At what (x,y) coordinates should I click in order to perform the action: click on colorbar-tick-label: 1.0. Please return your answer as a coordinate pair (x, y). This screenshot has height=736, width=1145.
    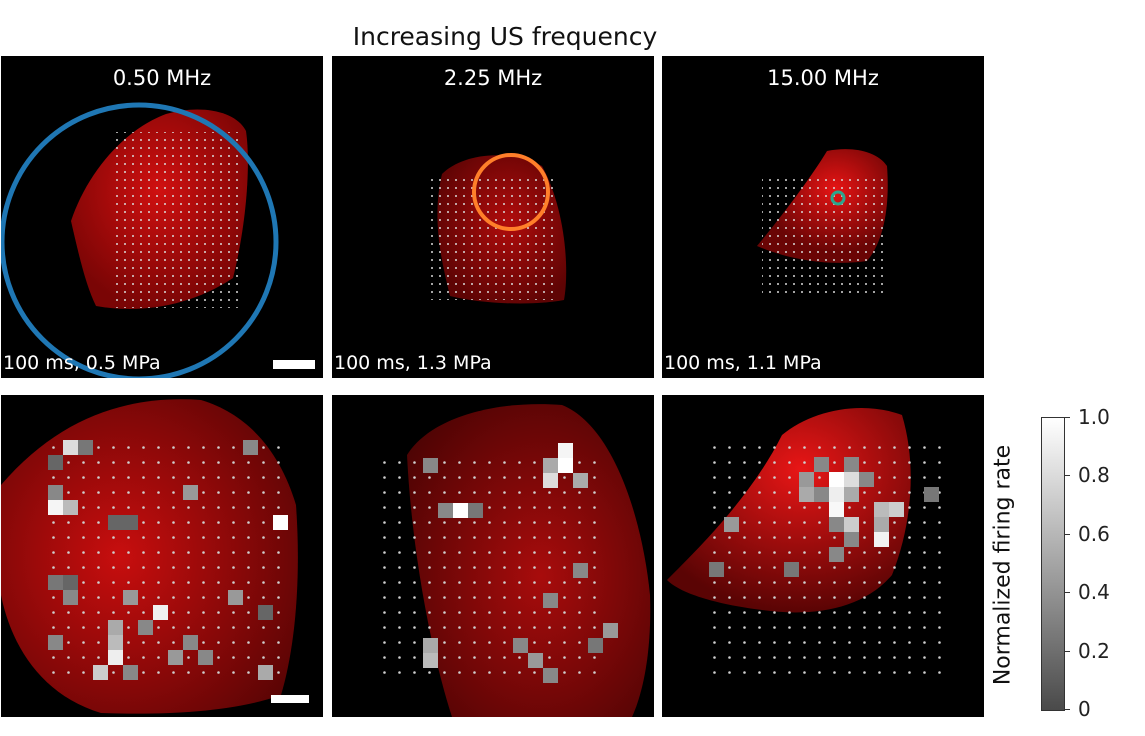
    Looking at the image, I should click on (1094, 417).